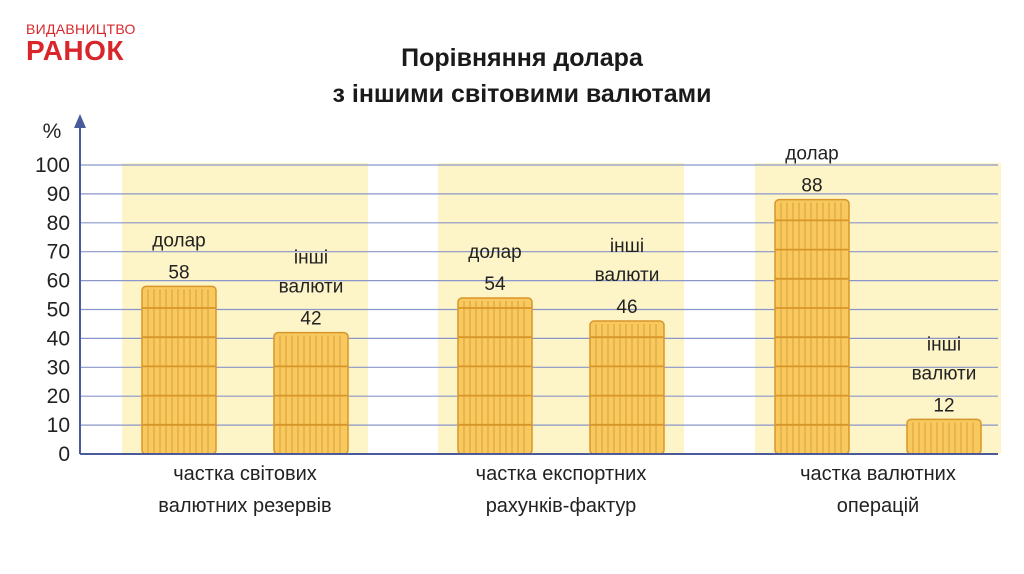  Describe the element at coordinates (561, 506) in the screenshot. I see `category-label: рахунків-фактур` at that location.